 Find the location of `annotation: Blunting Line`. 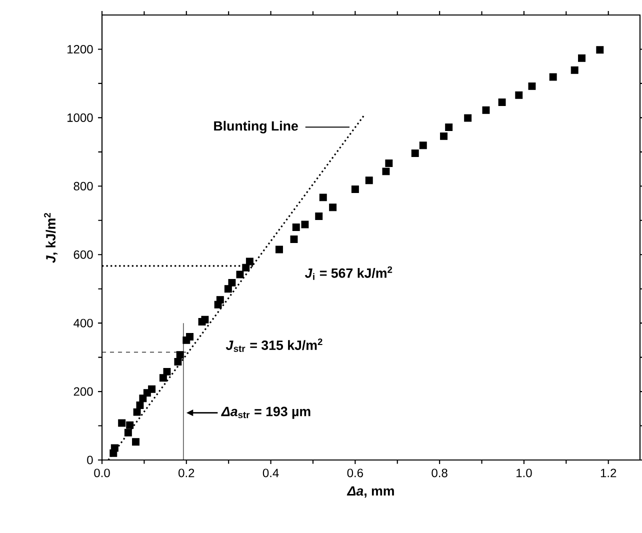

annotation: Blunting Line is located at coordinates (256, 127).